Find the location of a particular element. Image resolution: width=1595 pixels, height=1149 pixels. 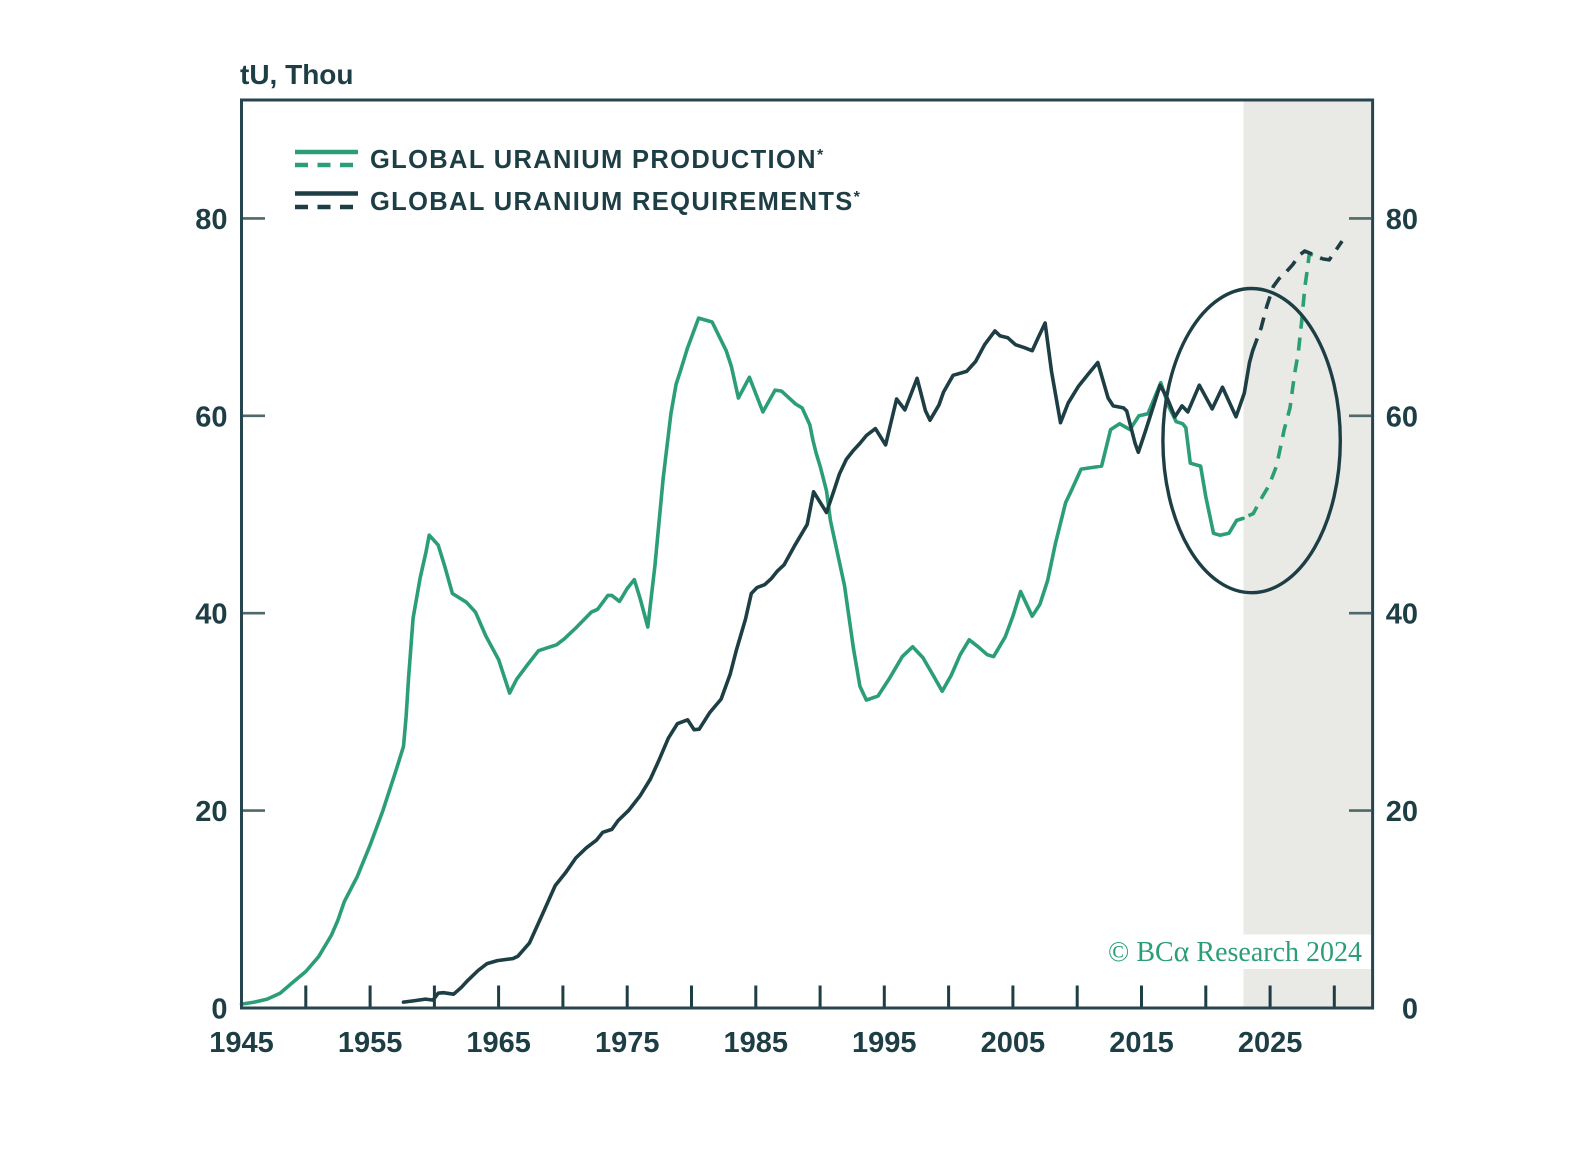

svg-text: GLOBAL URANIUM PRODUCTION* is located at coordinates (597, 160).